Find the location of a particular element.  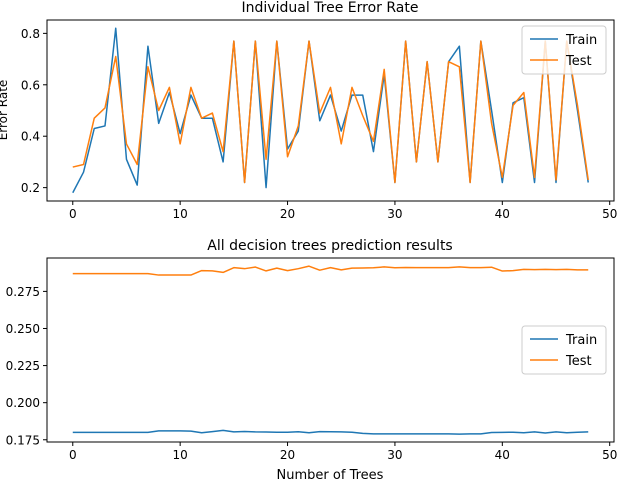

y-tick-label: 0.2 is located at coordinates (30, 188).